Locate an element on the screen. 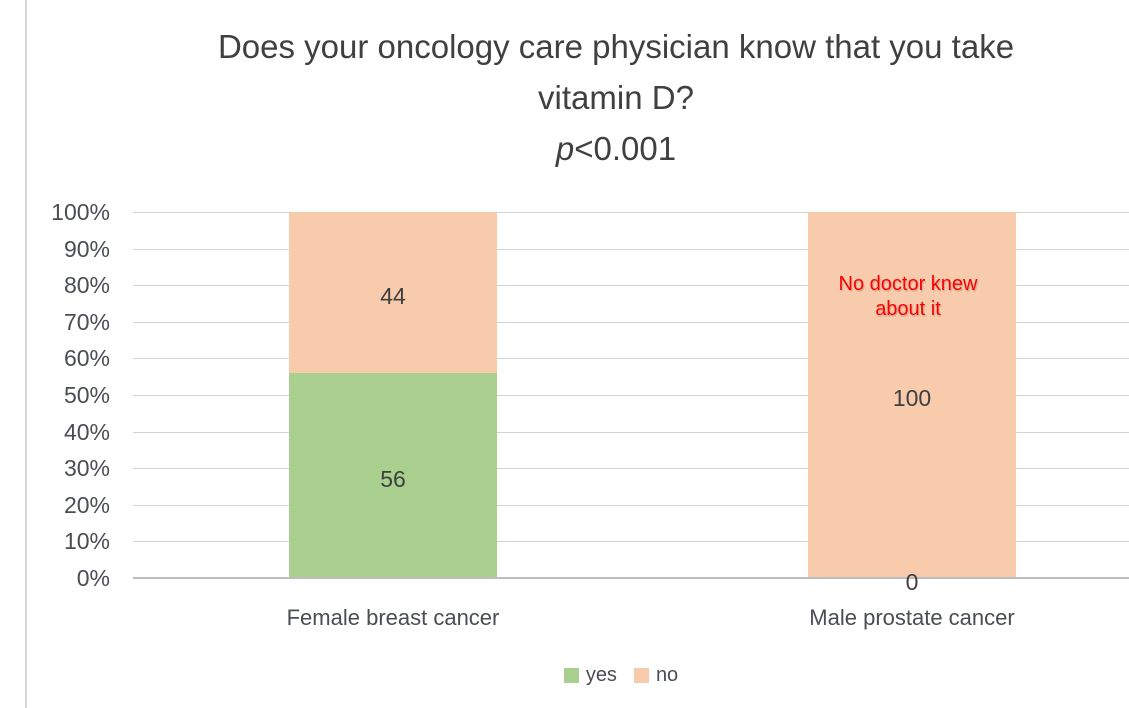  annotation-no-doctor-knew: No doctor knew about it is located at coordinates (908, 297).